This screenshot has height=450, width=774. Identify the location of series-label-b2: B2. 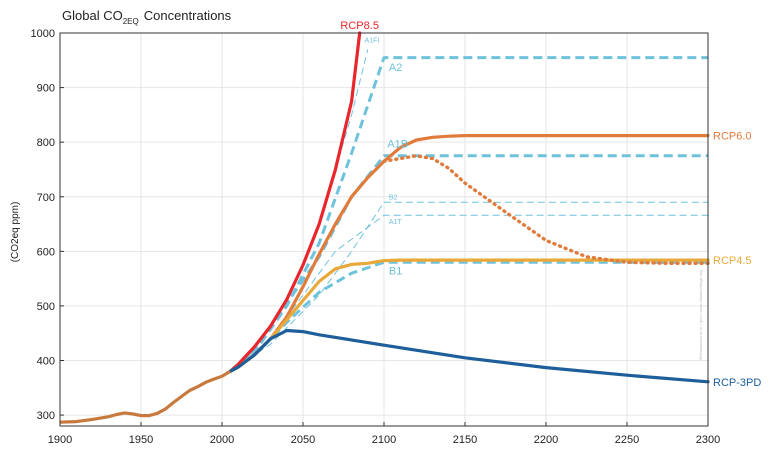
(393, 197).